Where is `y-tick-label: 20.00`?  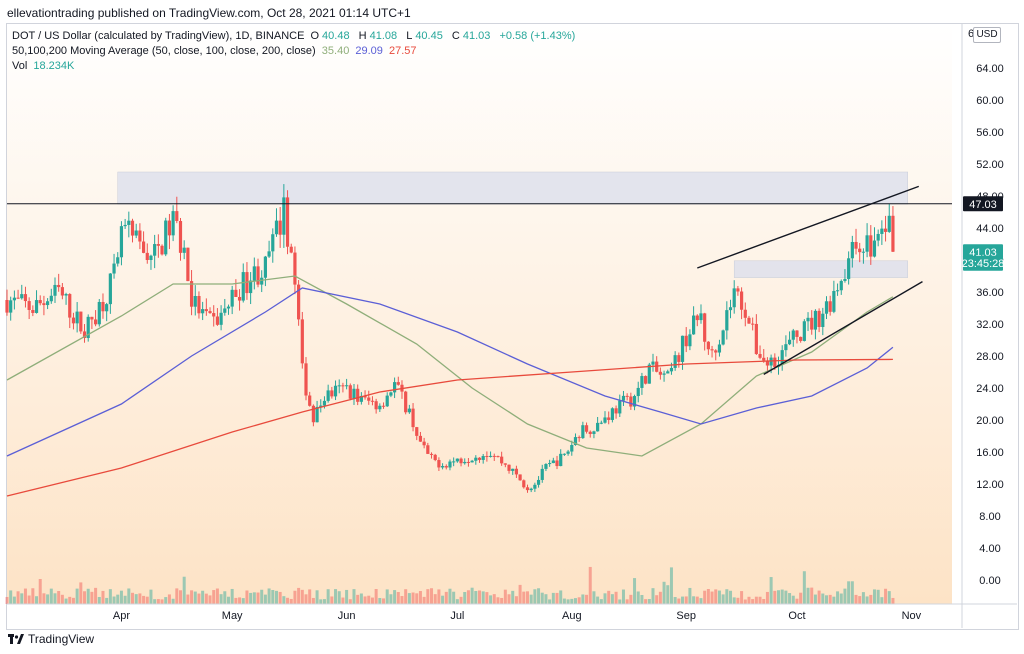 y-tick-label: 20.00 is located at coordinates (990, 421).